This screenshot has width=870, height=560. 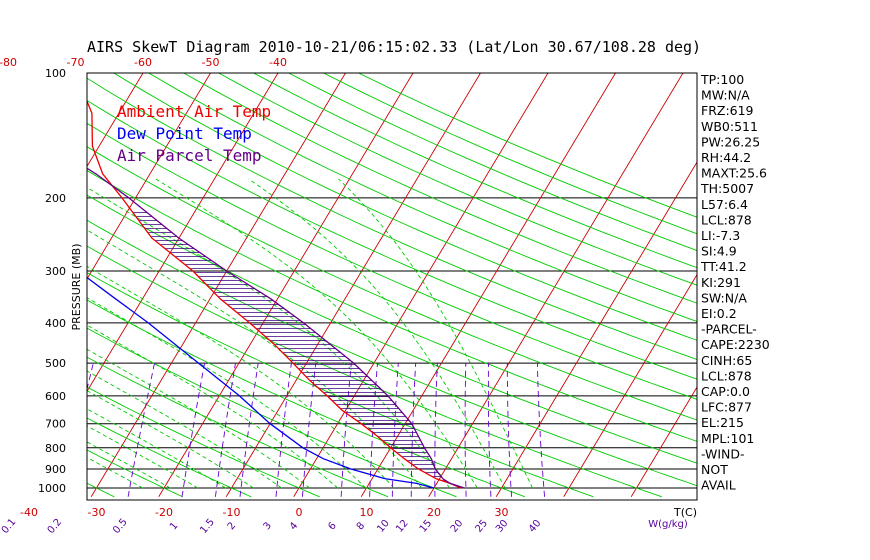 I want to click on y-axis-label: PRESSURE (MB), so click(x=76, y=287).